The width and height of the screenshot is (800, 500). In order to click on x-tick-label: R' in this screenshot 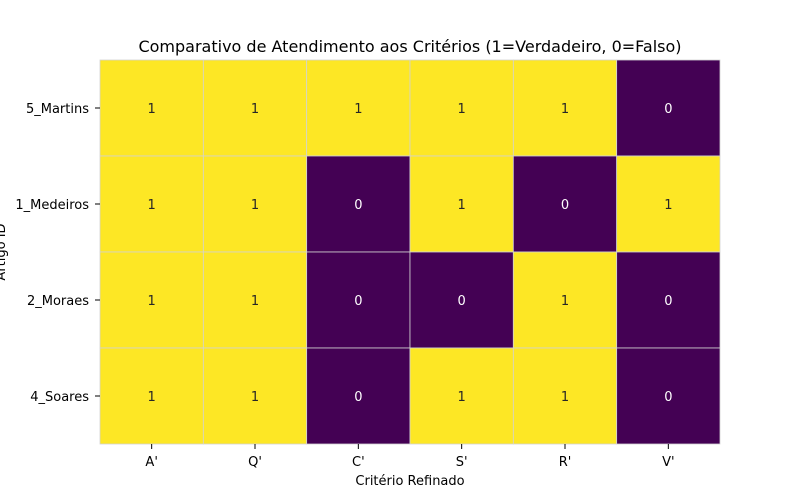, I will do `click(565, 462)`.